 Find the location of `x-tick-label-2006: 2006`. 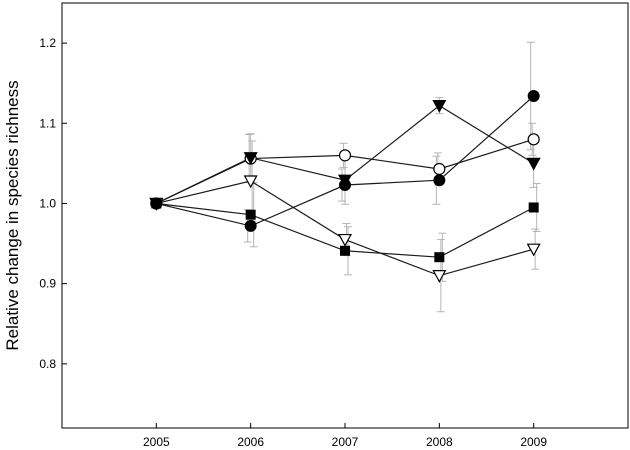

x-tick-label-2006: 2006 is located at coordinates (250, 442).